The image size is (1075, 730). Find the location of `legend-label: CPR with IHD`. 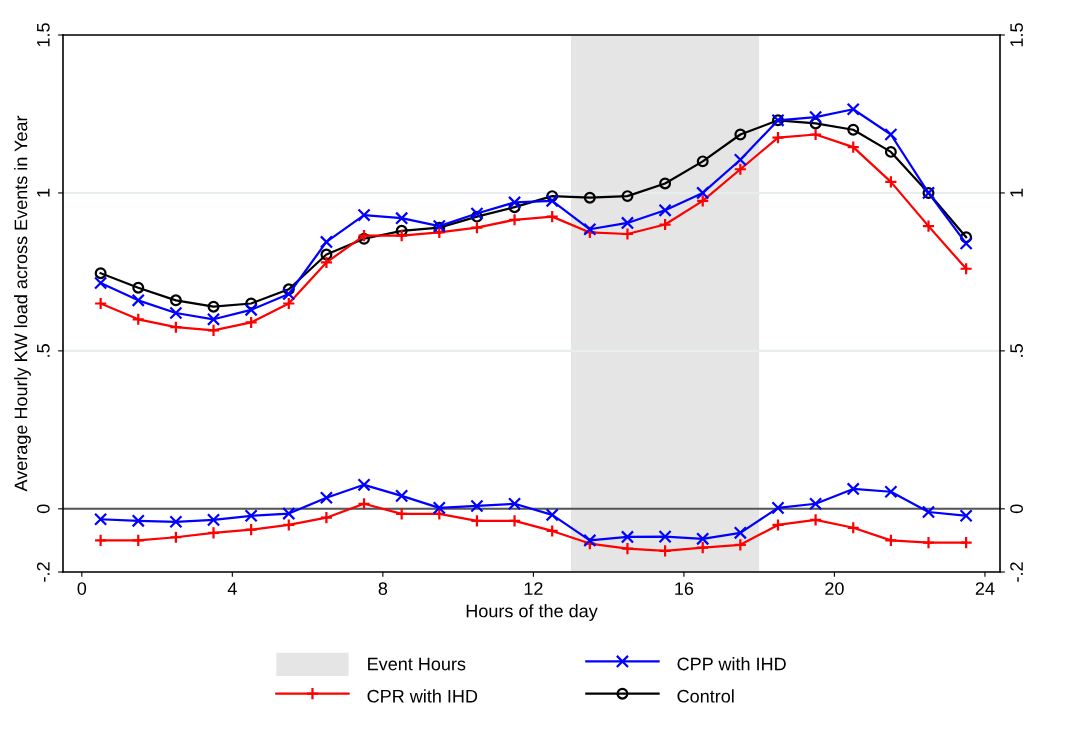

legend-label: CPR with IHD is located at coordinates (422, 696).